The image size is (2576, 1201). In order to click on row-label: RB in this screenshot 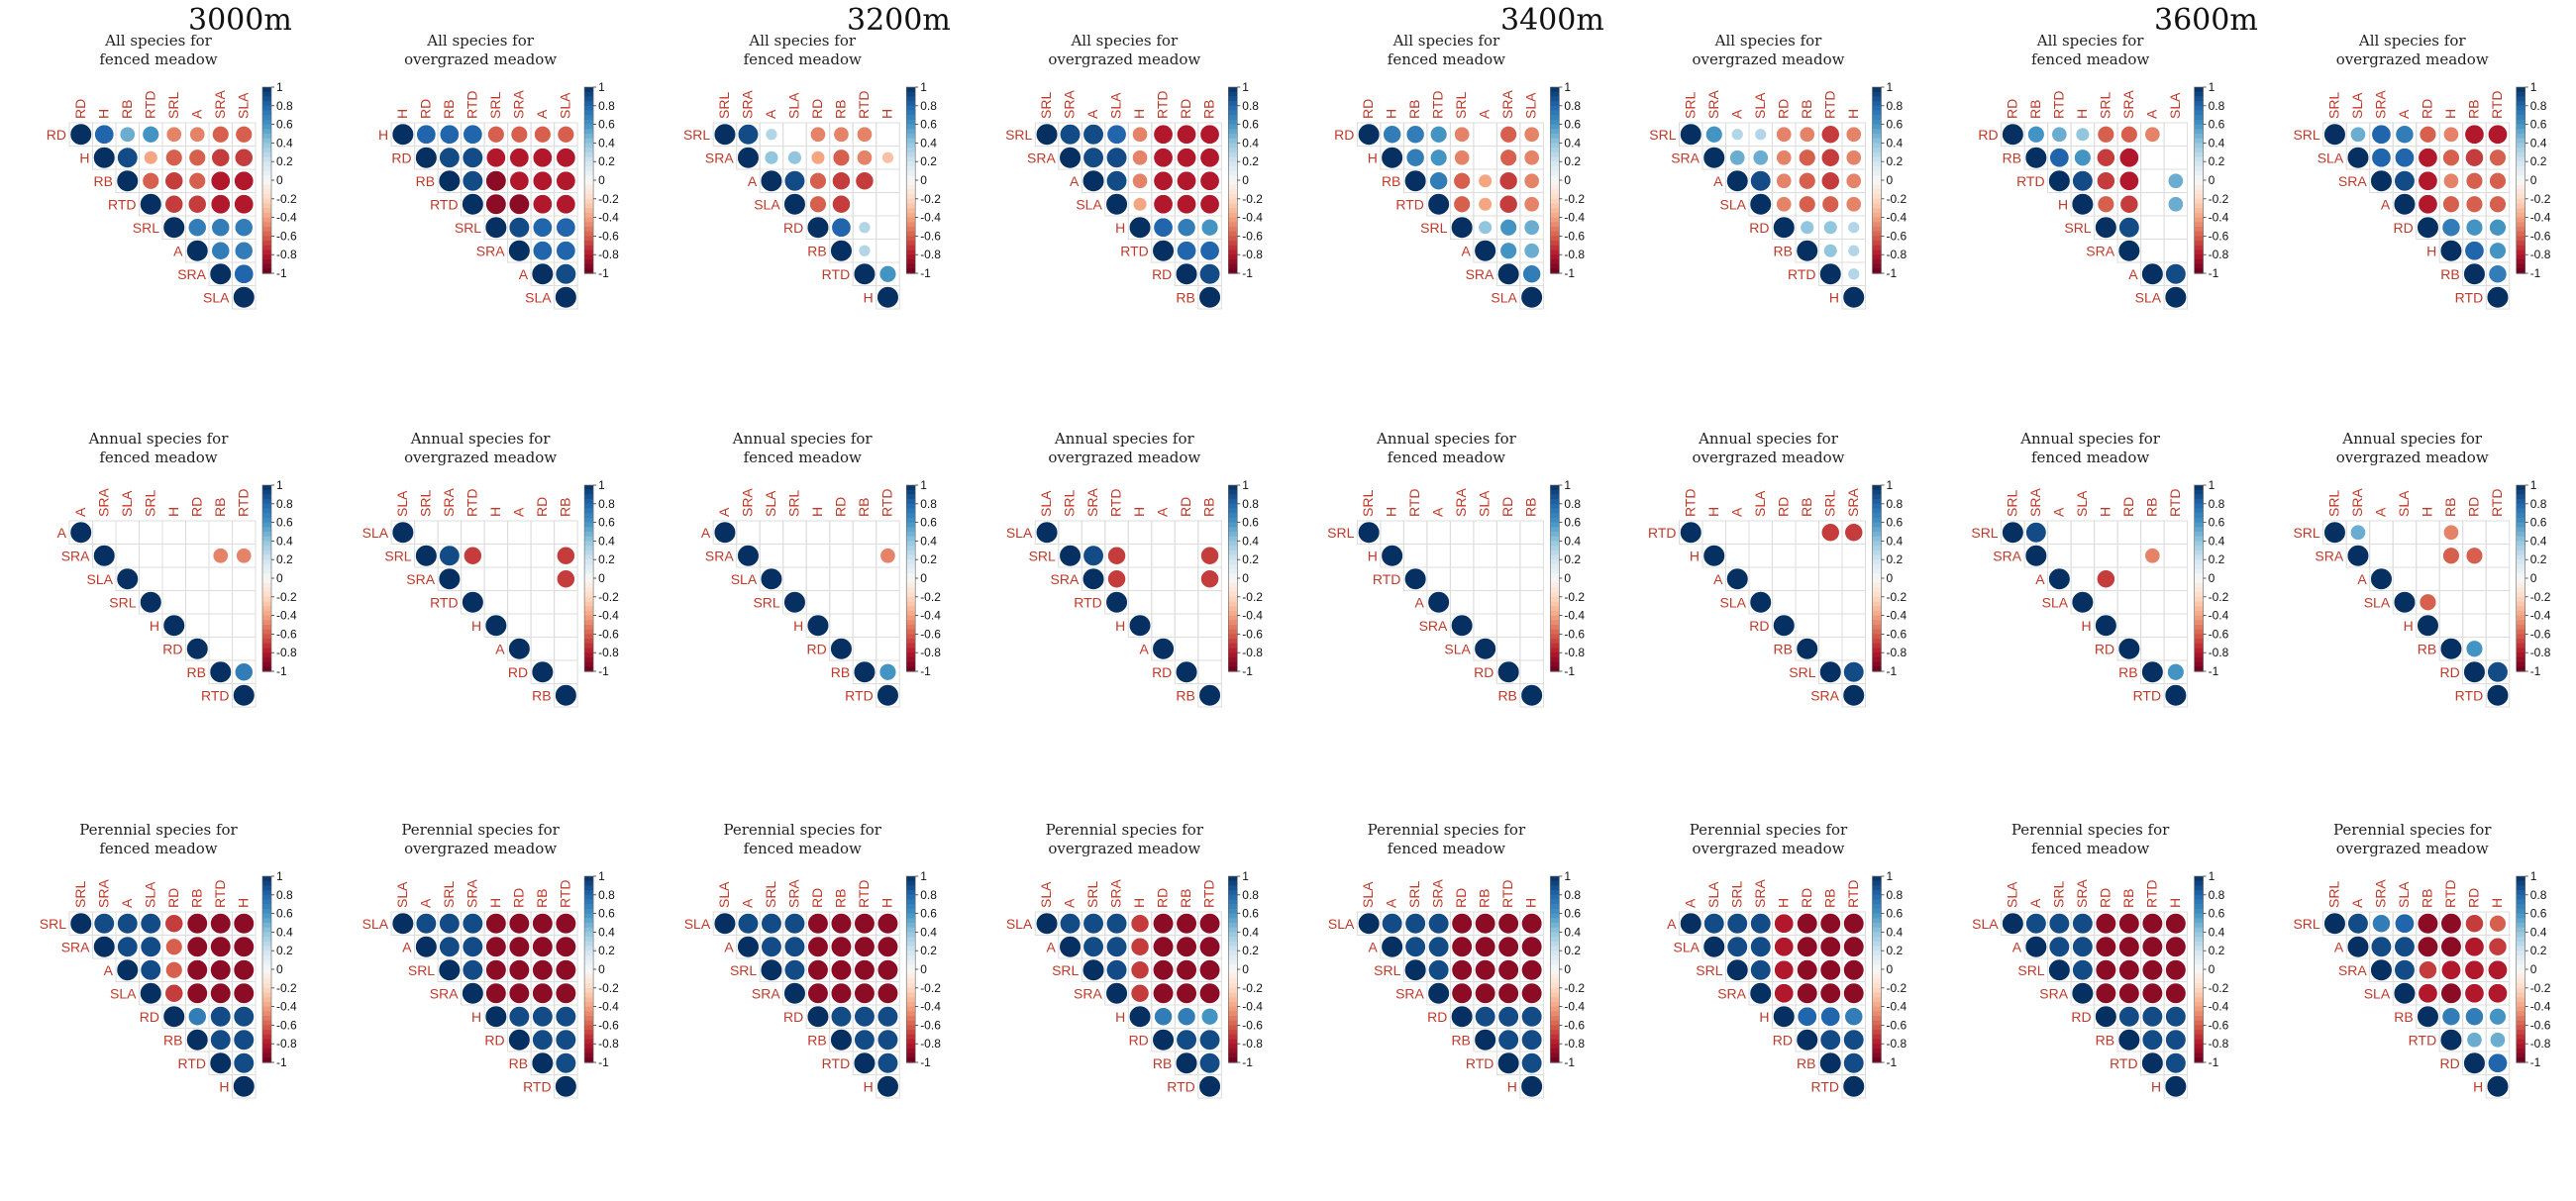, I will do `click(840, 672)`.